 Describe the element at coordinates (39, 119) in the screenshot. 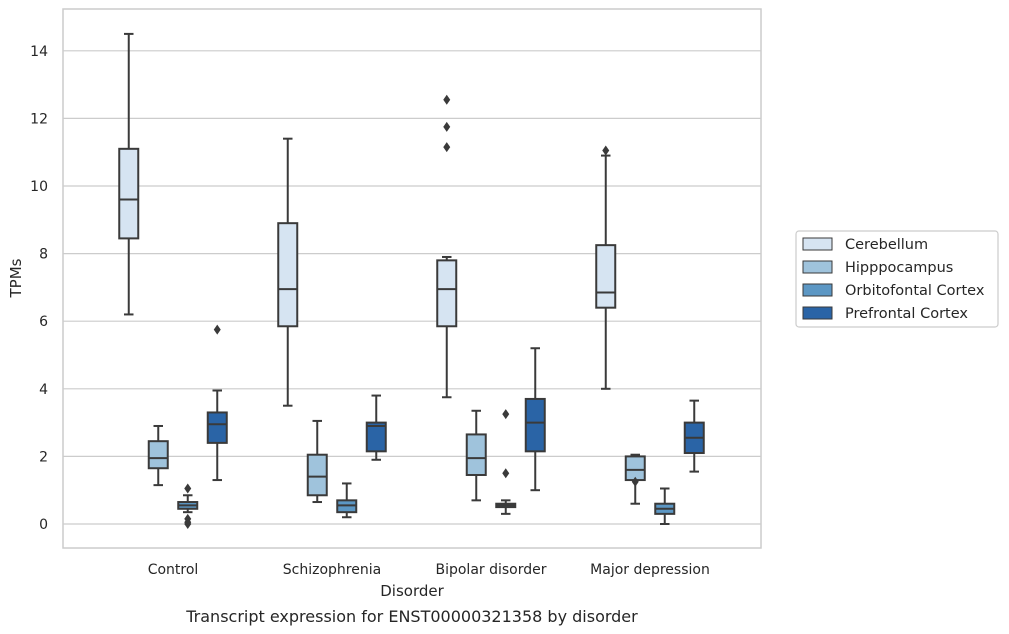

I see `y-tick-label: 12` at that location.